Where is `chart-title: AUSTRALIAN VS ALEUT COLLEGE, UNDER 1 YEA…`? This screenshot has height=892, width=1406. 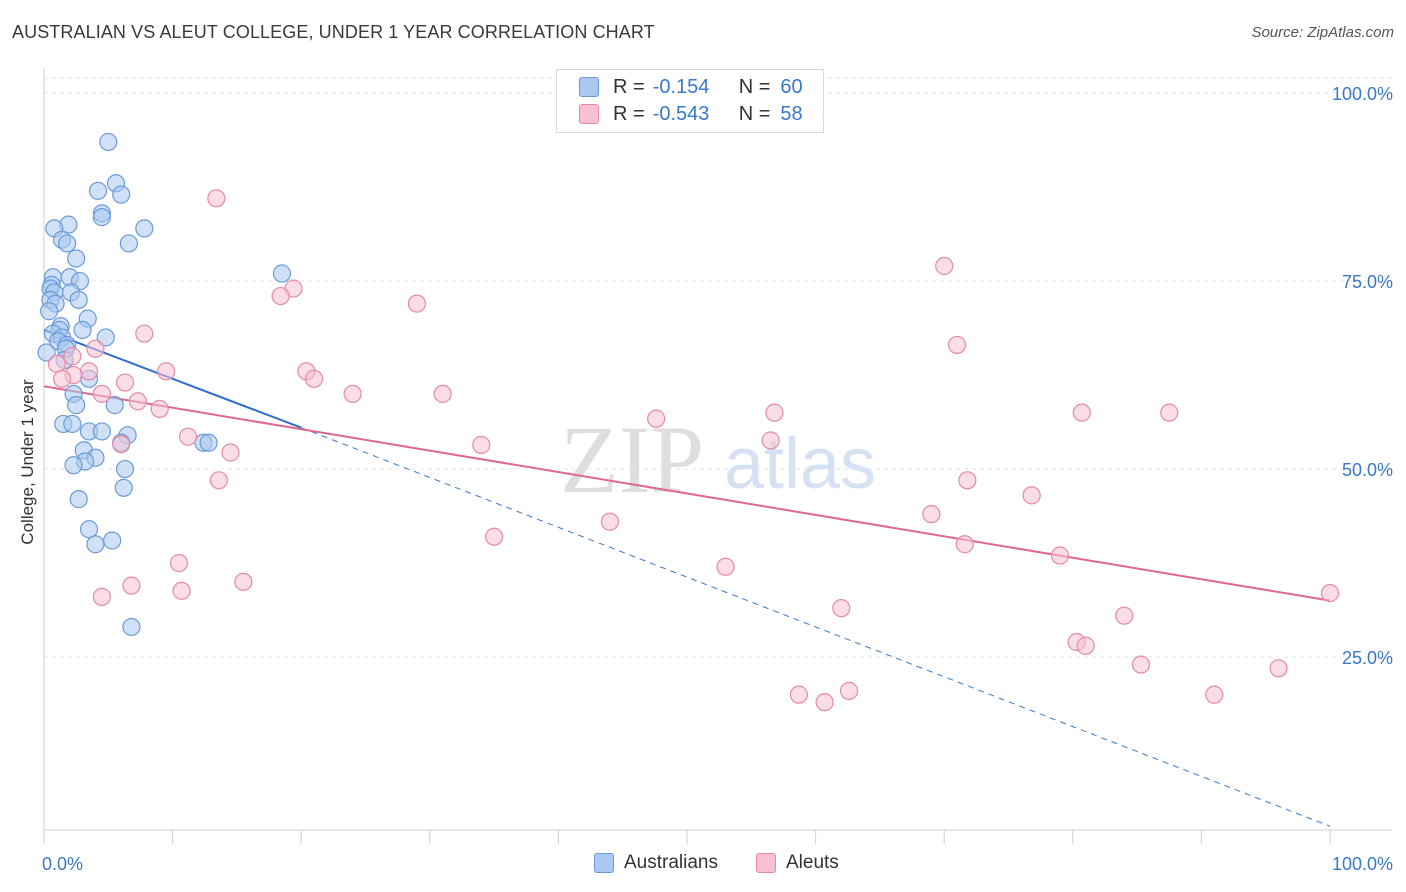
chart-title: AUSTRALIAN VS ALEUT COLLEGE, UNDER 1 YEA… is located at coordinates (333, 32).